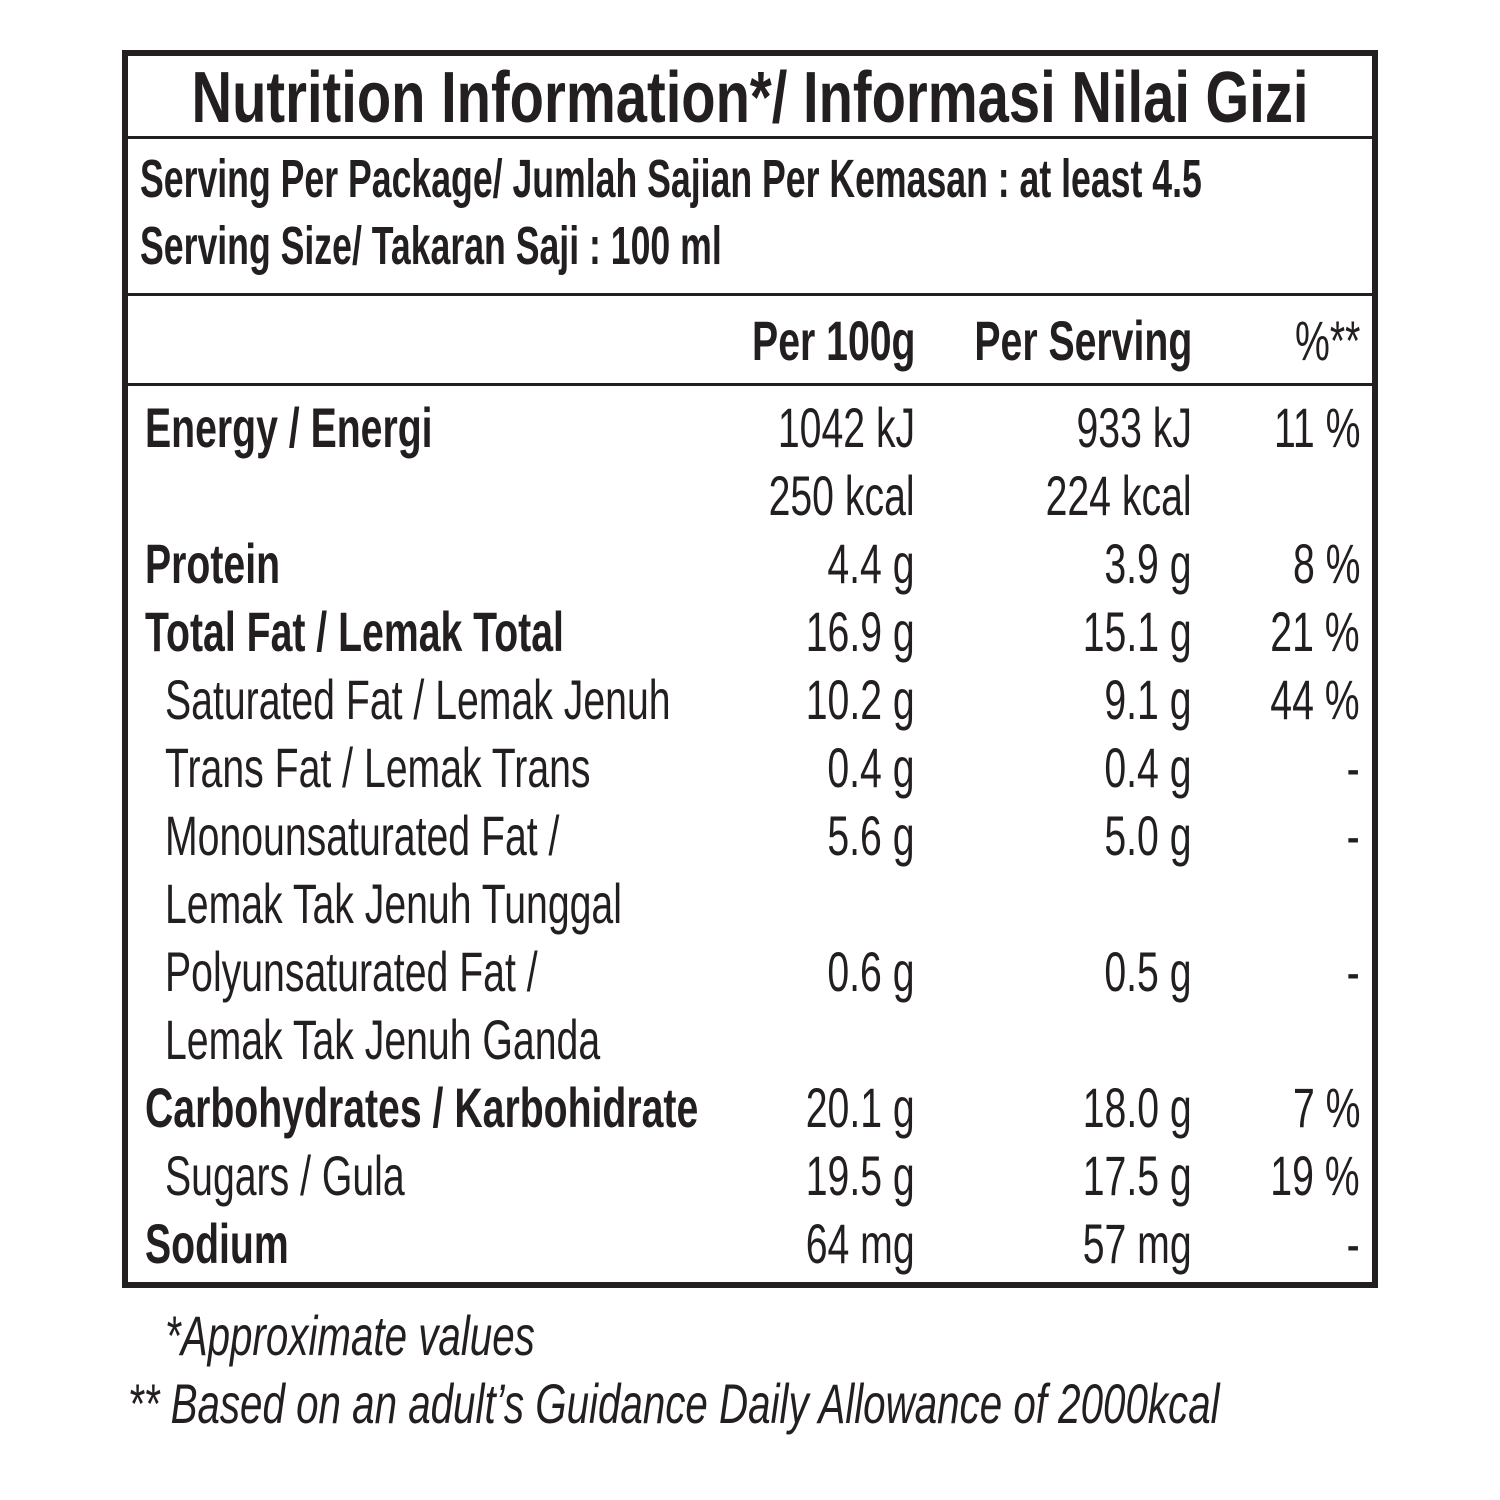  I want to click on per-serving-value-text: 57 mg, so click(1137, 1243).